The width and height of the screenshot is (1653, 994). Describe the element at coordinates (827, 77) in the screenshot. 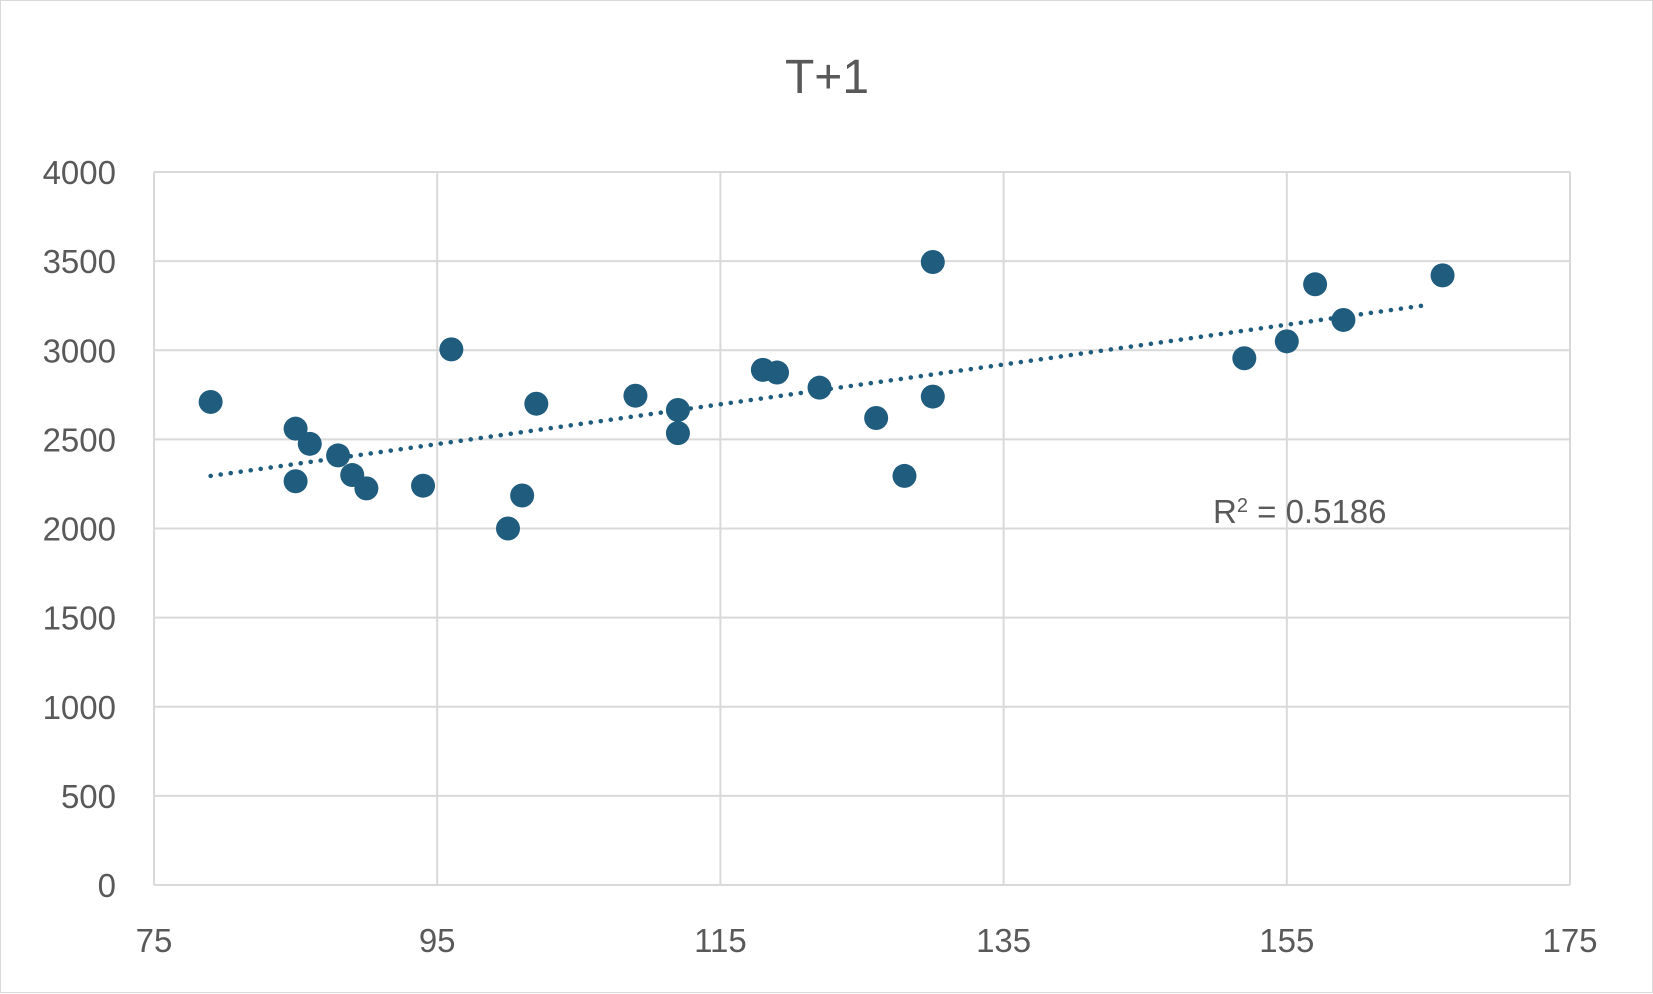

I see `chart-title: T+1` at that location.